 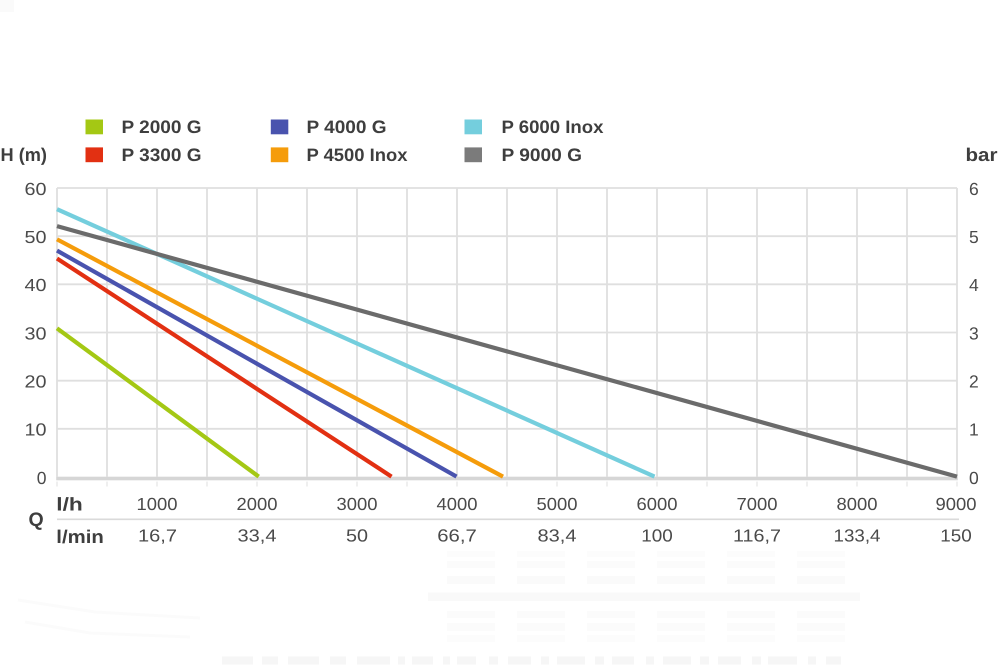 What do you see at coordinates (956, 504) in the screenshot?
I see `svg-text: 9000` at bounding box center [956, 504].